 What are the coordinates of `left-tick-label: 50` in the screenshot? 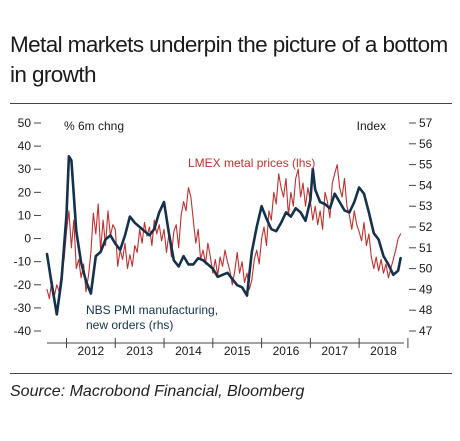 It's located at (25, 123).